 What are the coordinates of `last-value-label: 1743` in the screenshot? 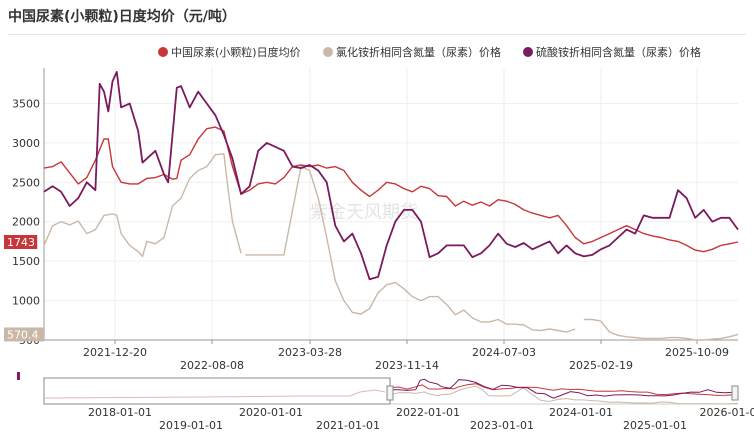 It's located at (21, 242).